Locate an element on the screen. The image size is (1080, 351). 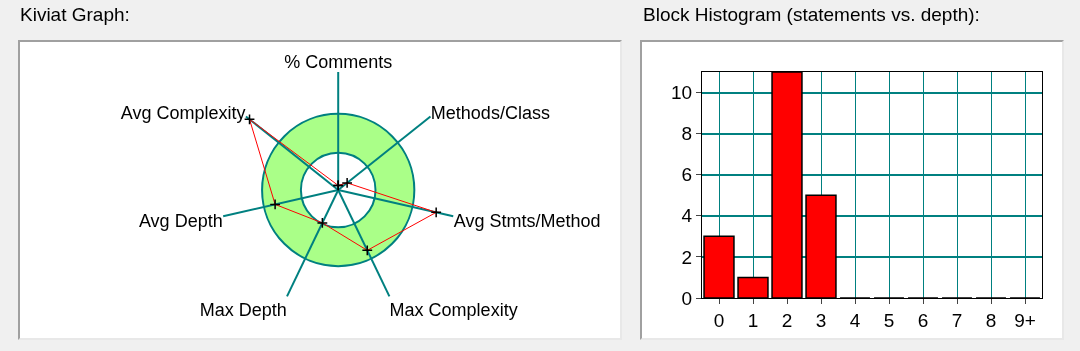
spoke-label: % Comments is located at coordinates (338, 61).